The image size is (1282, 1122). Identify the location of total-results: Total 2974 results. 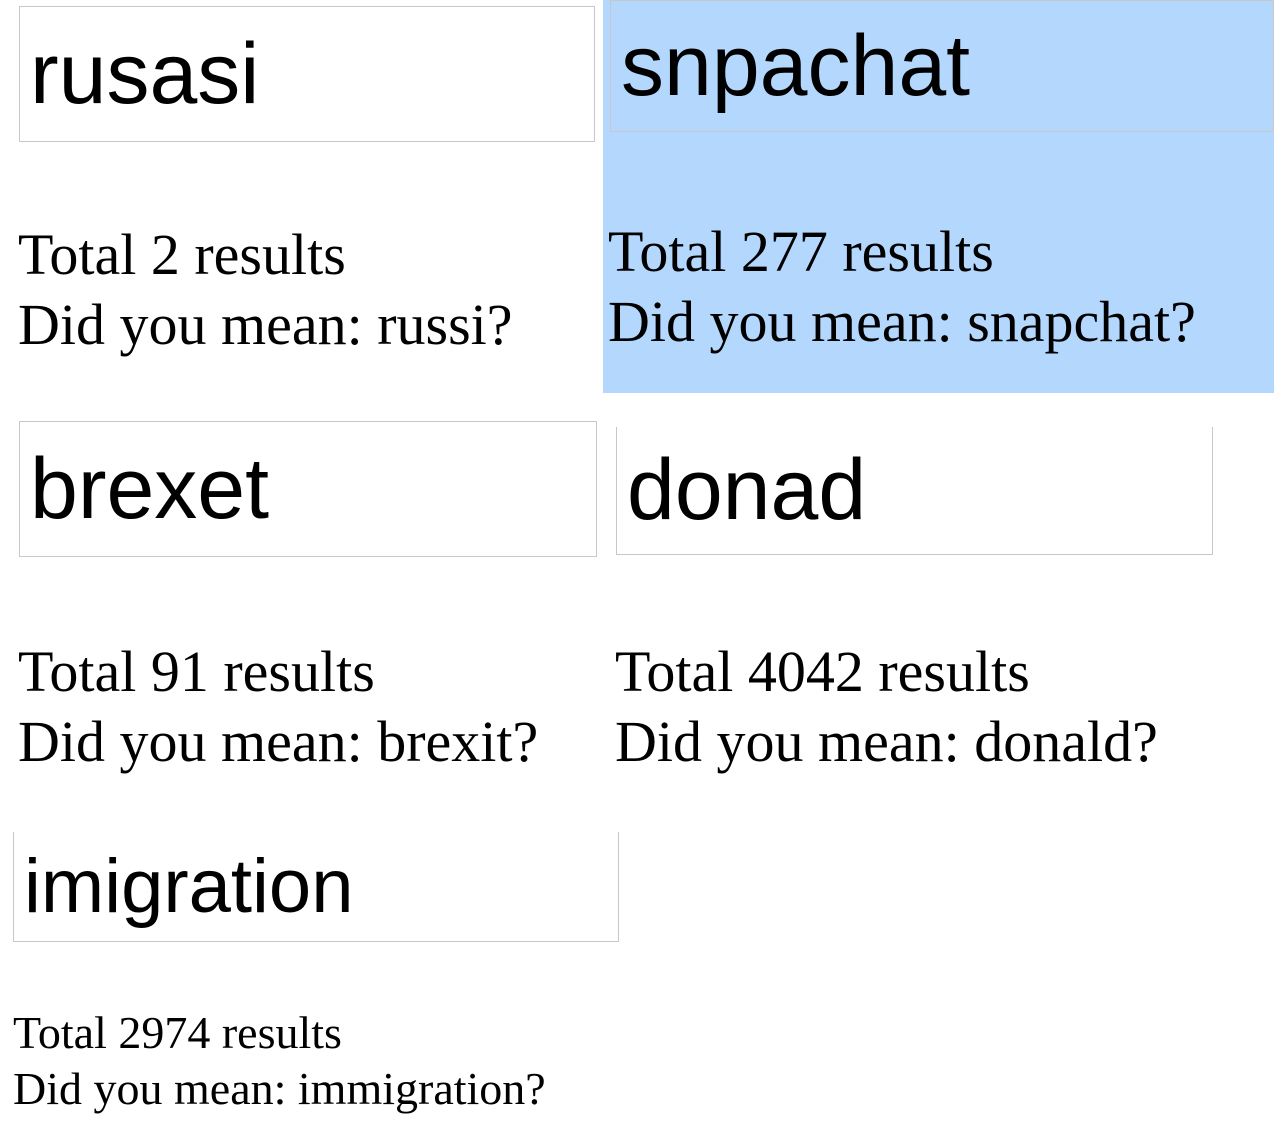
(177, 1032).